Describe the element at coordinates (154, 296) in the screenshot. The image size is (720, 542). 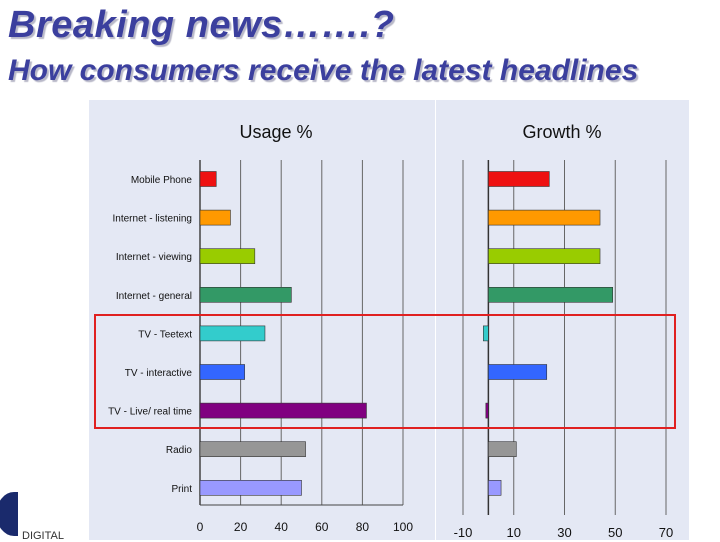
I see `category-label: Internet - general` at that location.